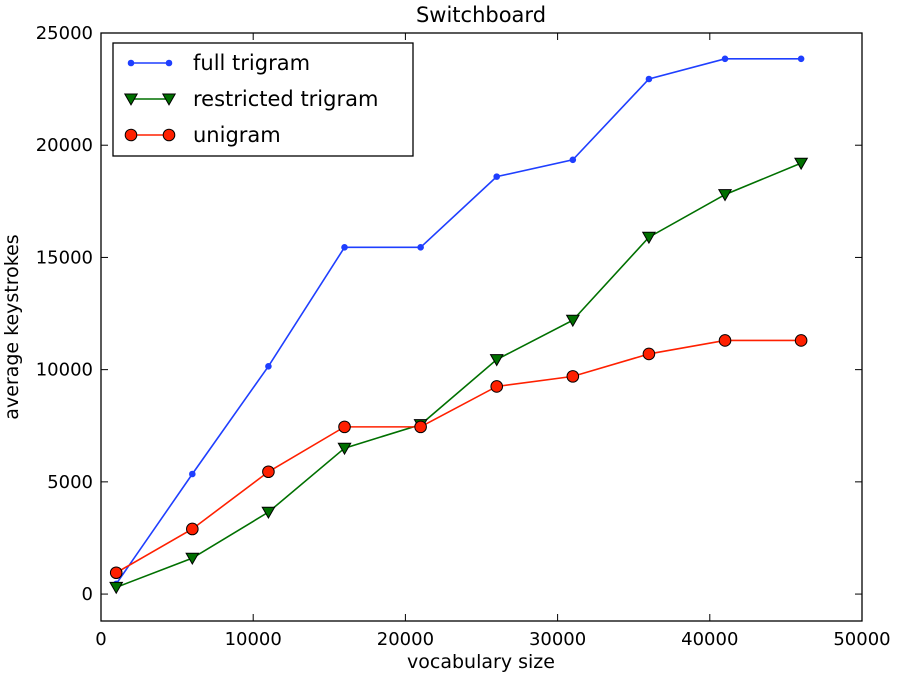  What do you see at coordinates (557, 639) in the screenshot?
I see `x-tick-label: 30000` at bounding box center [557, 639].